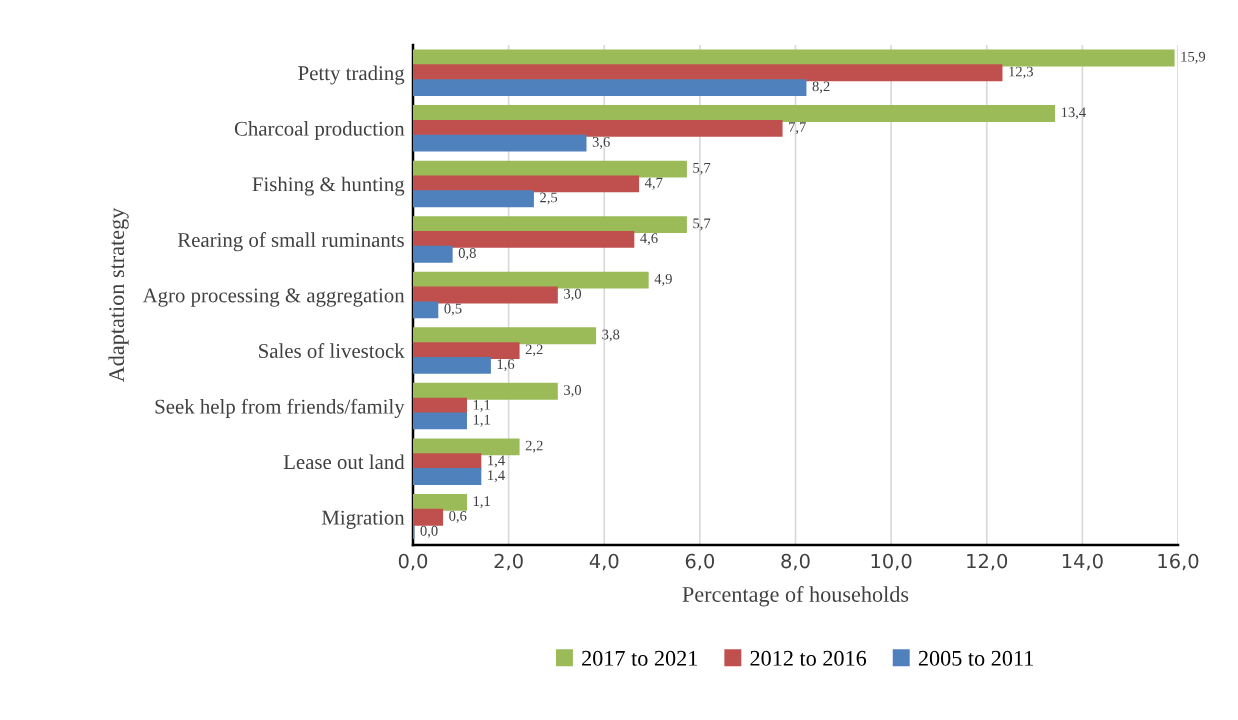 The width and height of the screenshot is (1238, 720). Describe the element at coordinates (795, 562) in the screenshot. I see `x-tick-label: 8,0` at that location.